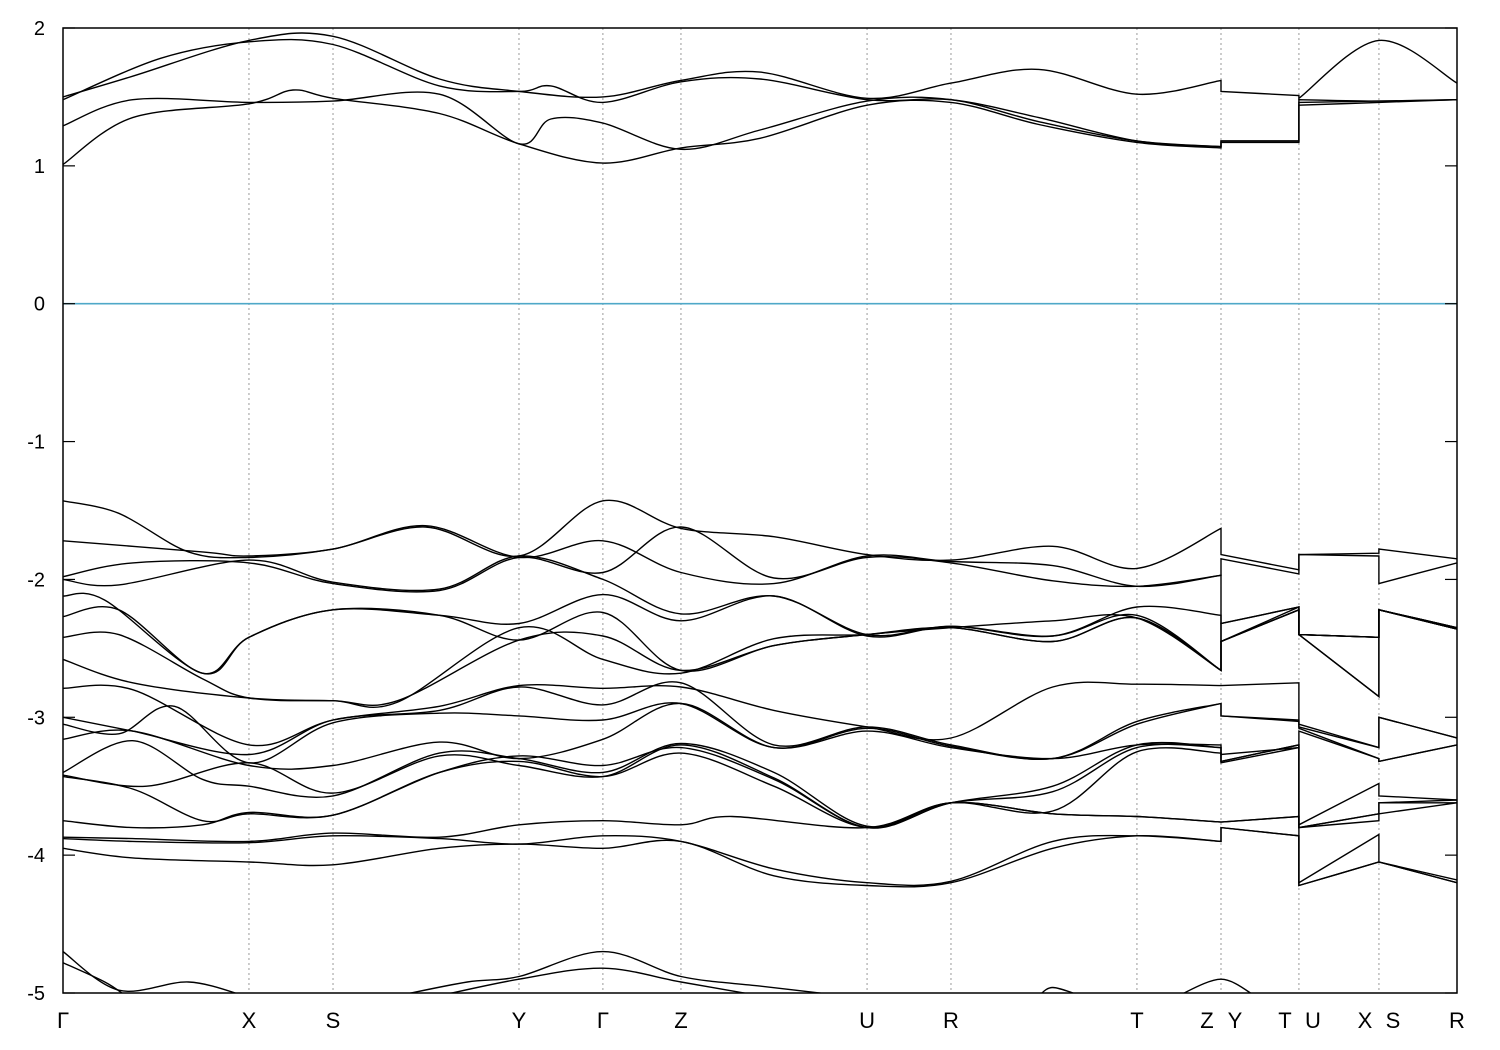  Describe the element at coordinates (36, 443) in the screenshot. I see `y-tick-label: -1` at that location.